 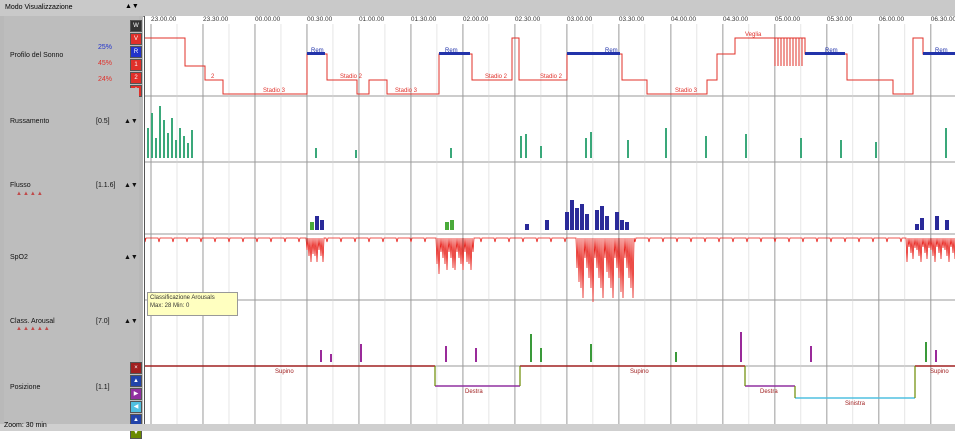 I want to click on time-tick-label: 04.00.00, so click(x=683, y=19).